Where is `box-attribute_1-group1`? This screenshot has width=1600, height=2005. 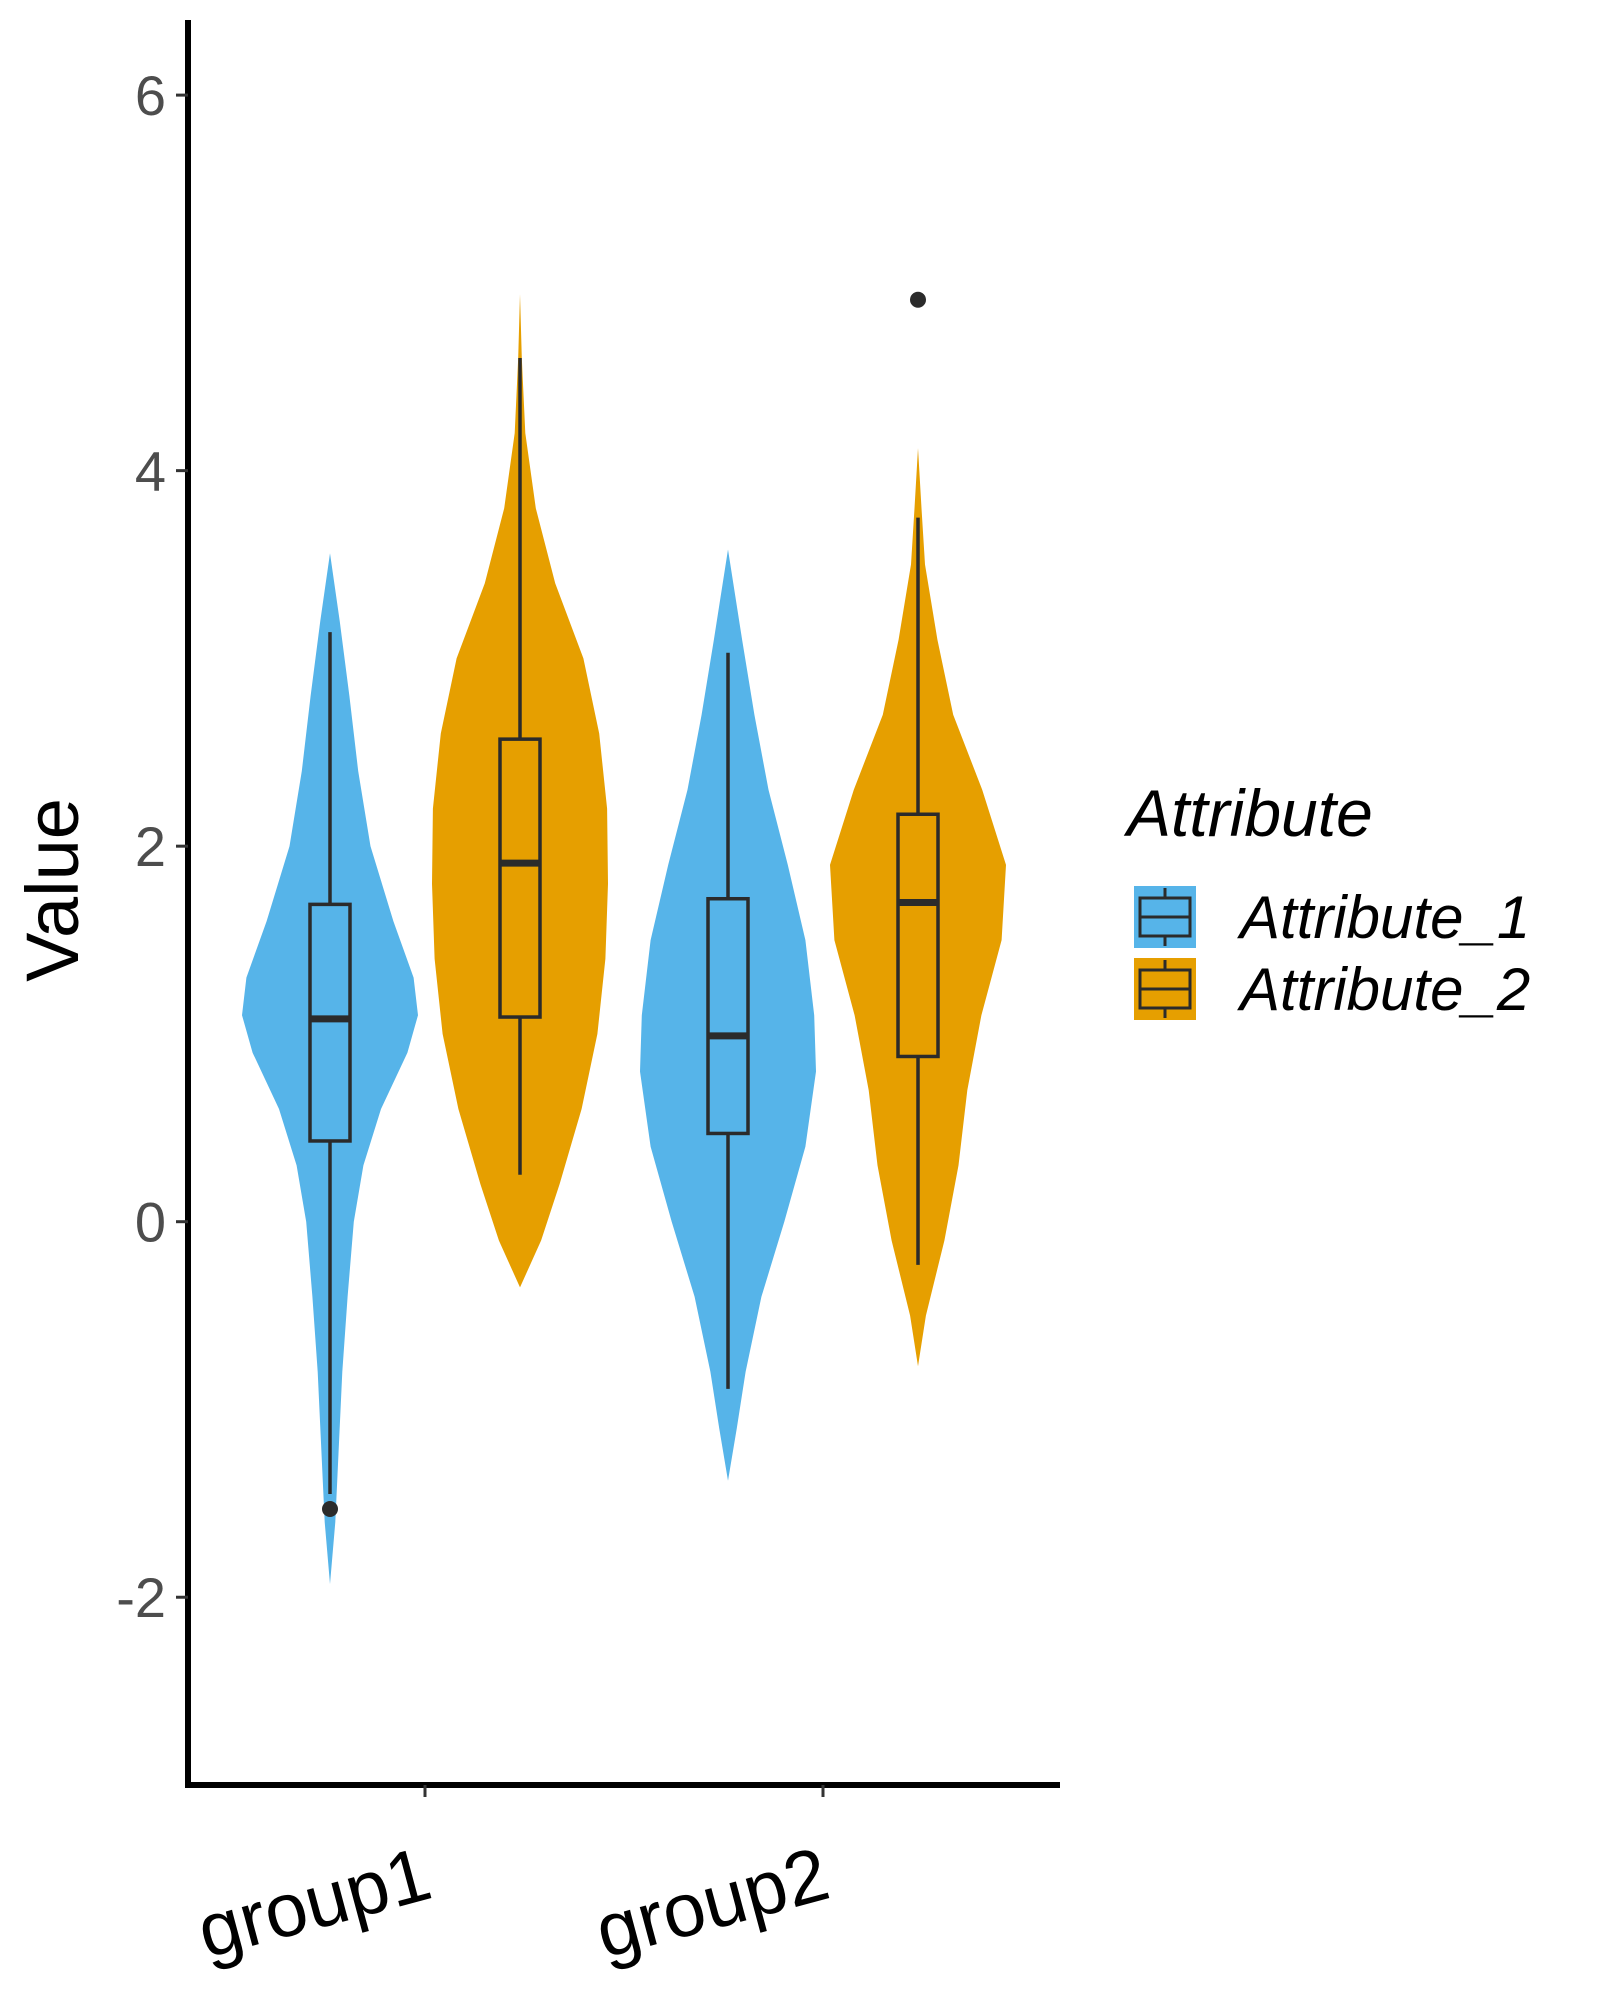
box-attribute_1-group1 is located at coordinates (330, 1022).